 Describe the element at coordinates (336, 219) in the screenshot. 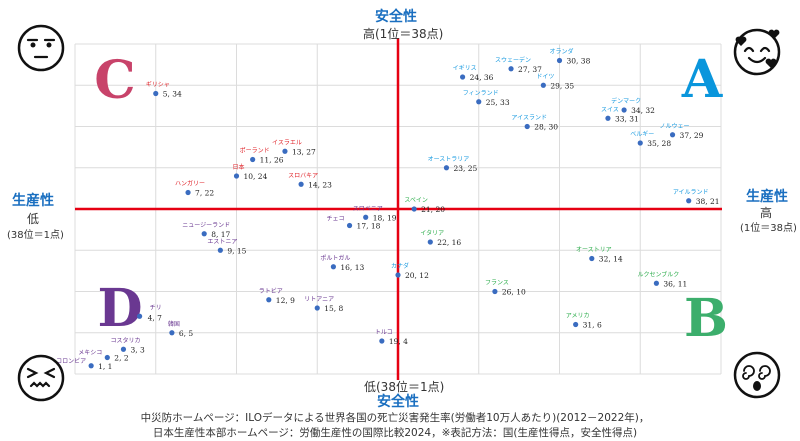

I see `country-label: チェコ` at that location.